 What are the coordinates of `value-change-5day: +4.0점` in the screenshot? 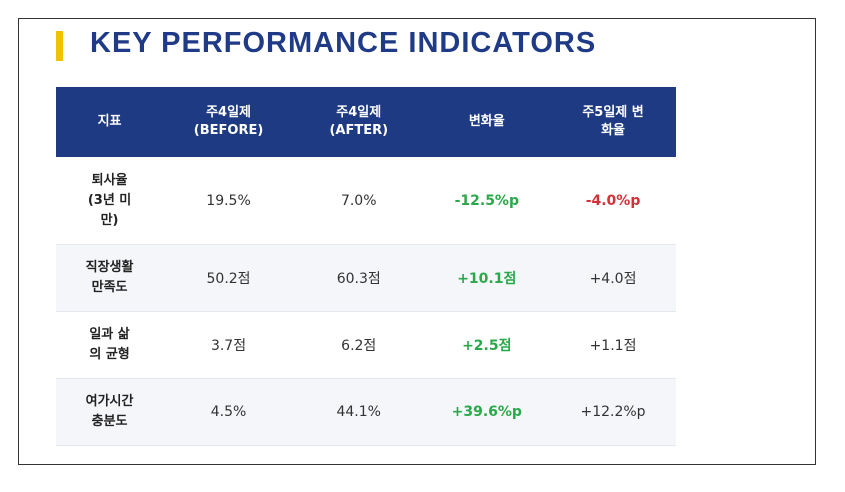 It's located at (613, 278).